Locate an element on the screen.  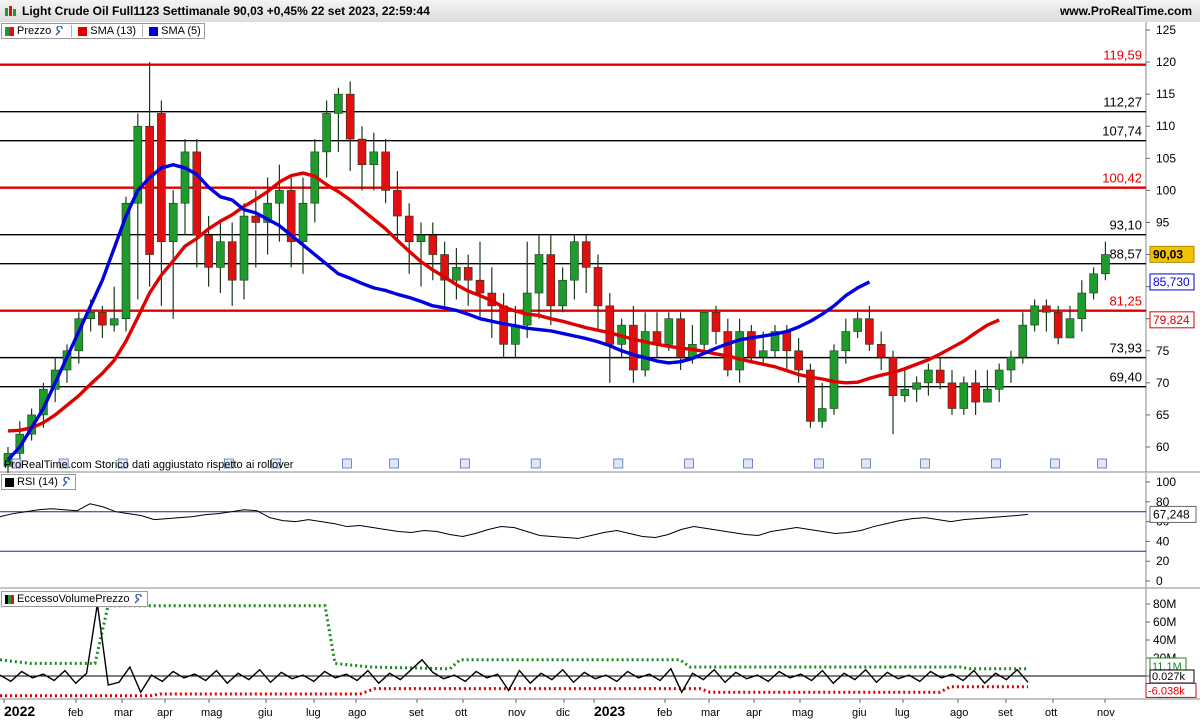
rsi-legend: RSI (14) is located at coordinates (38, 482).